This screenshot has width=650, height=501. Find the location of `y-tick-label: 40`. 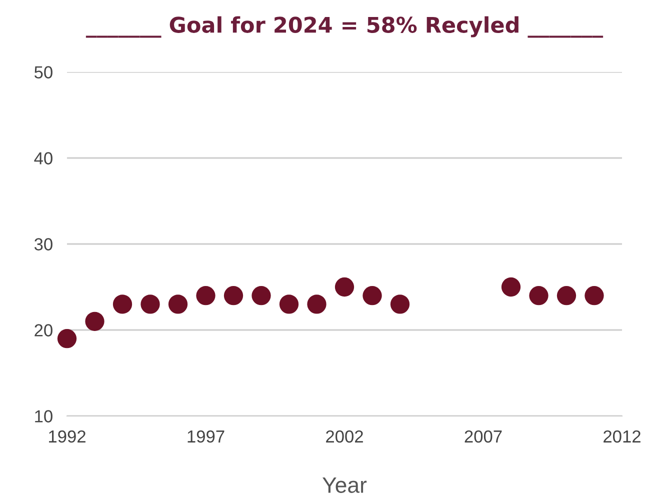

y-tick-label: 40 is located at coordinates (43, 158).